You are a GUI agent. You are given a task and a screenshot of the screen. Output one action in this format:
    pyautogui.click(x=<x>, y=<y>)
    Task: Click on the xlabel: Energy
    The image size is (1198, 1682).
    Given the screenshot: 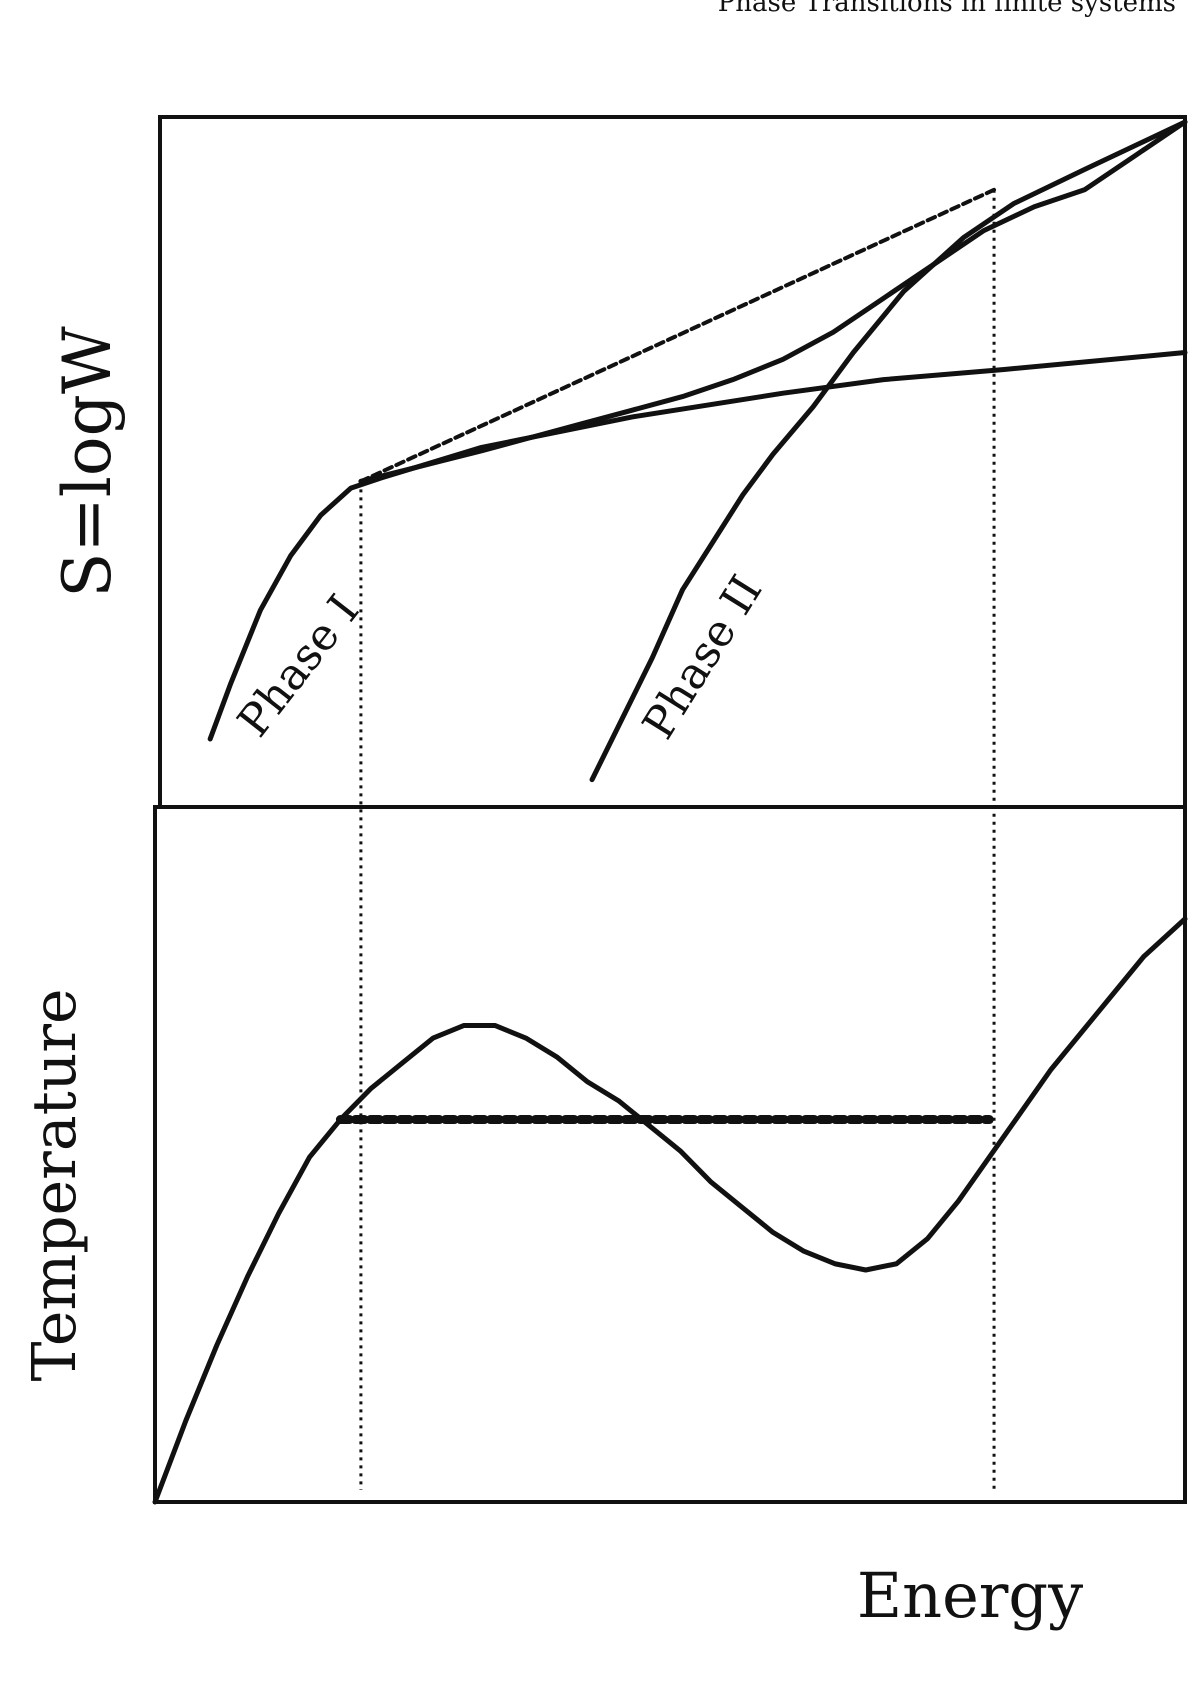 What is the action you would take?
    pyautogui.click(x=970, y=1595)
    